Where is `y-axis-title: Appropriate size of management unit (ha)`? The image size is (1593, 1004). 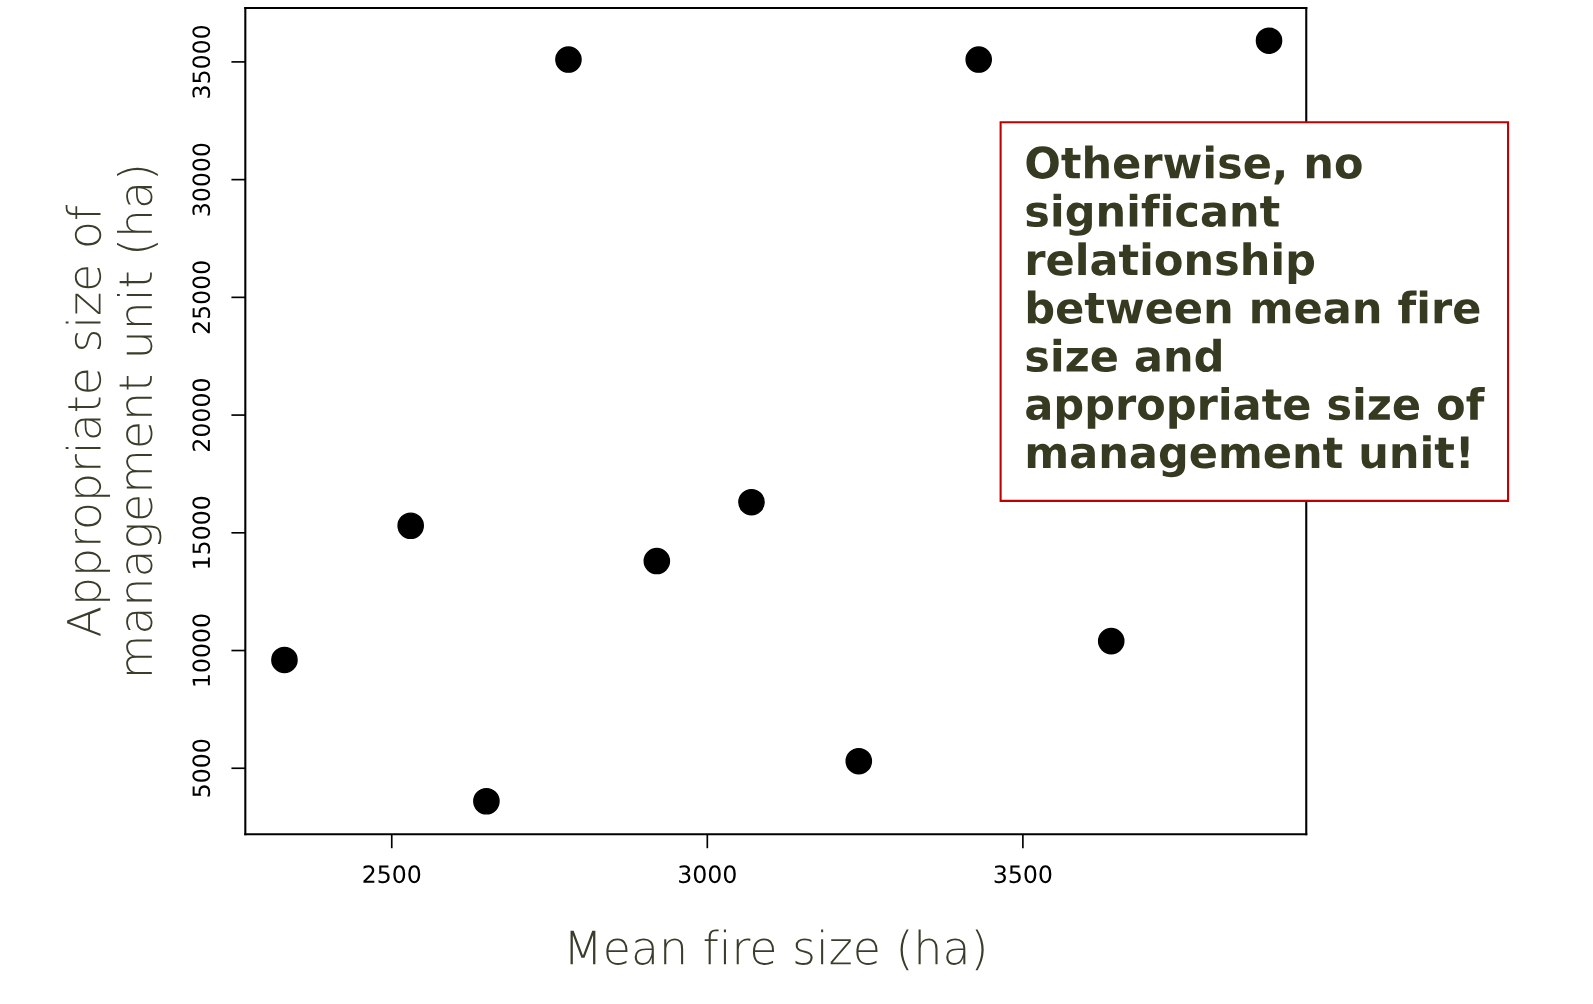
y-axis-title: Appropriate size of management unit (ha) is located at coordinates (113, 421).